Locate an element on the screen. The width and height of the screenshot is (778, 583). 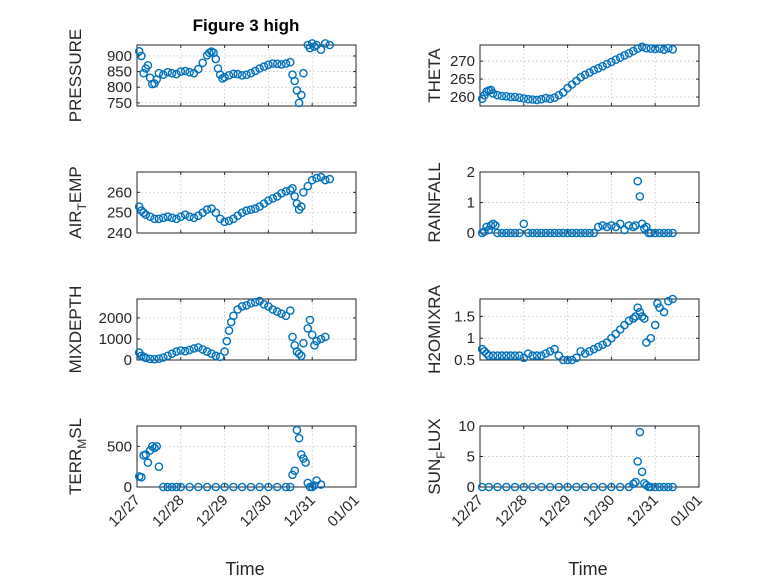
y-tick-label: 750 is located at coordinates (119, 103).